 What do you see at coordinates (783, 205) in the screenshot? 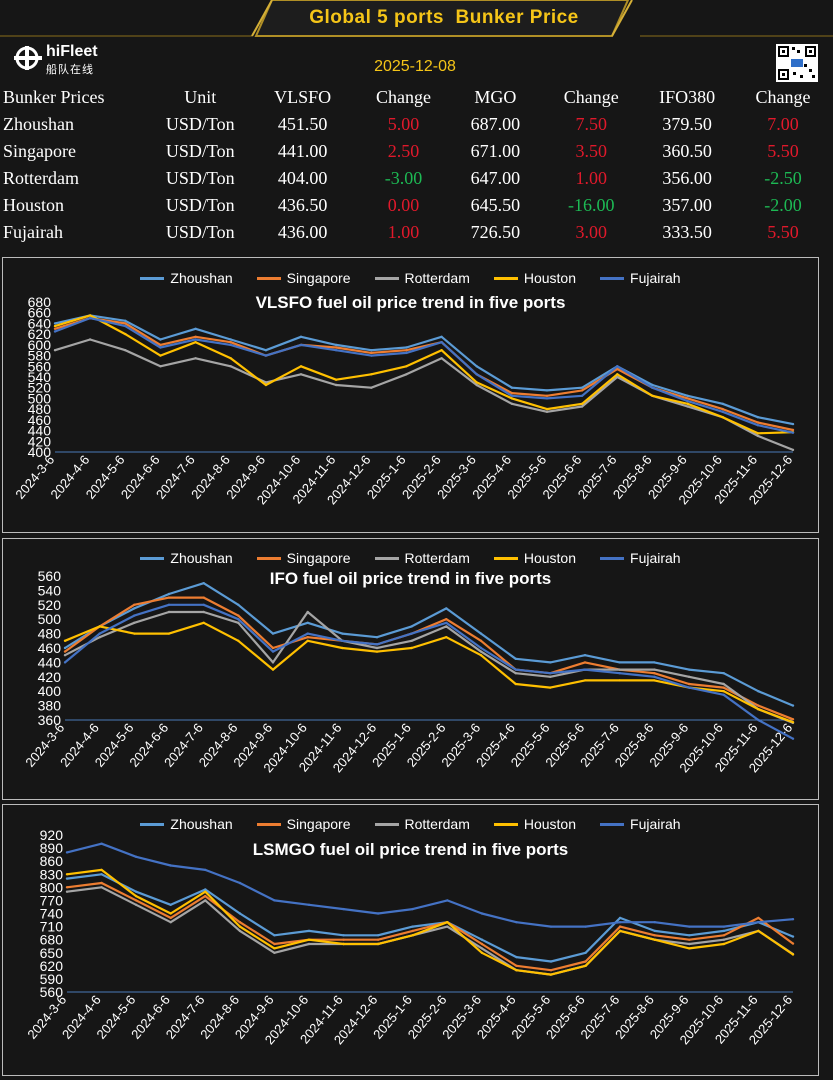
I see `cell-ifo-chg: -2.00` at bounding box center [783, 205].